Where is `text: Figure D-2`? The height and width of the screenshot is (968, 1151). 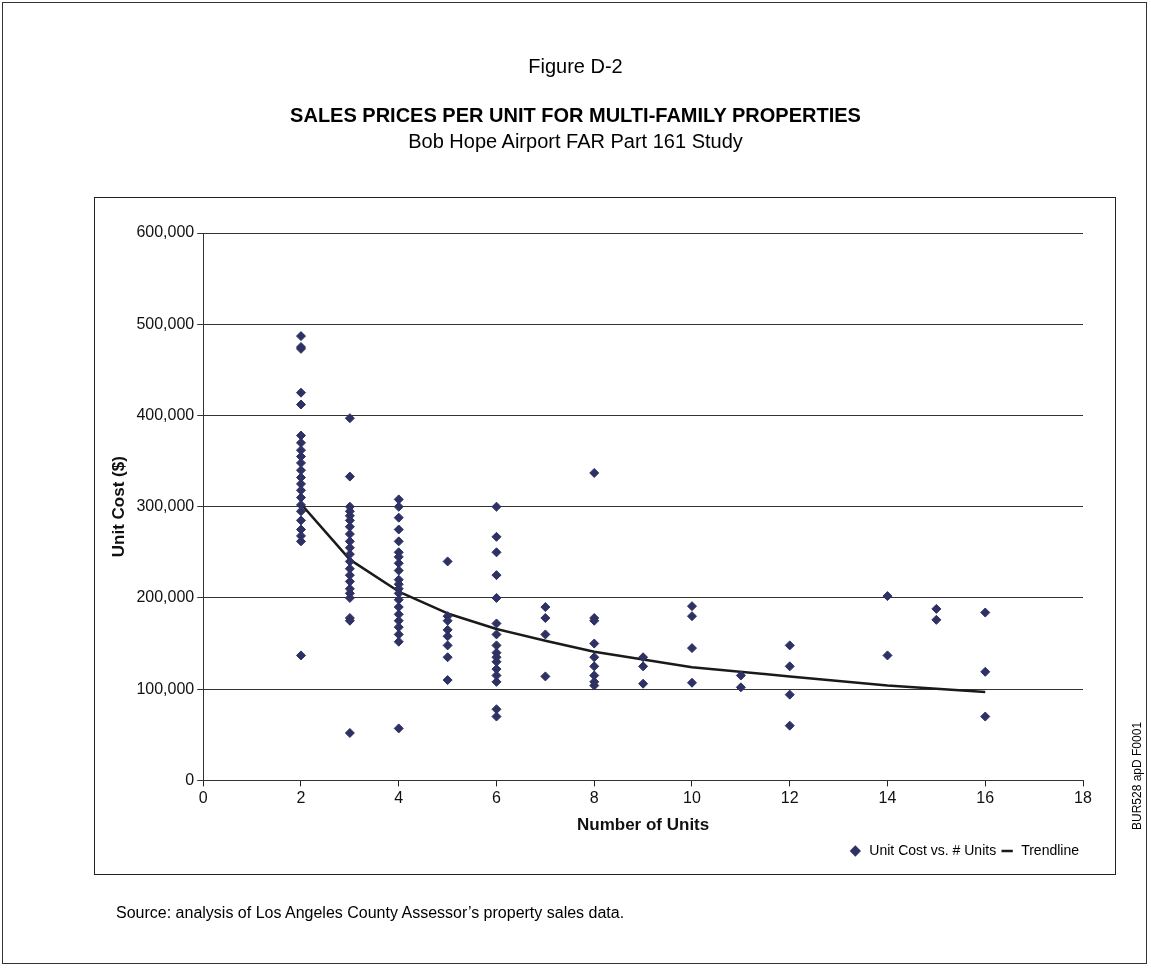
text: Figure D-2 is located at coordinates (575, 66).